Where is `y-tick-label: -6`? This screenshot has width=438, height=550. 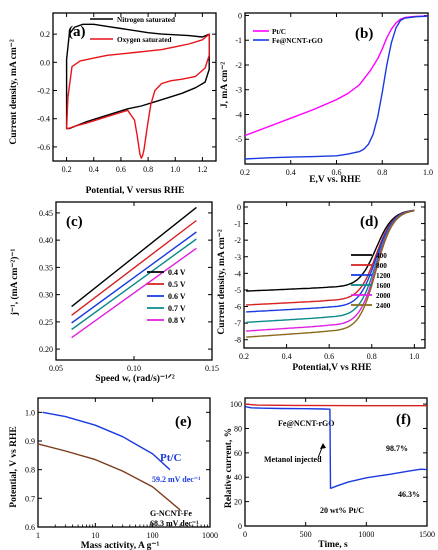 y-tick-label: -6 is located at coordinates (237, 307).